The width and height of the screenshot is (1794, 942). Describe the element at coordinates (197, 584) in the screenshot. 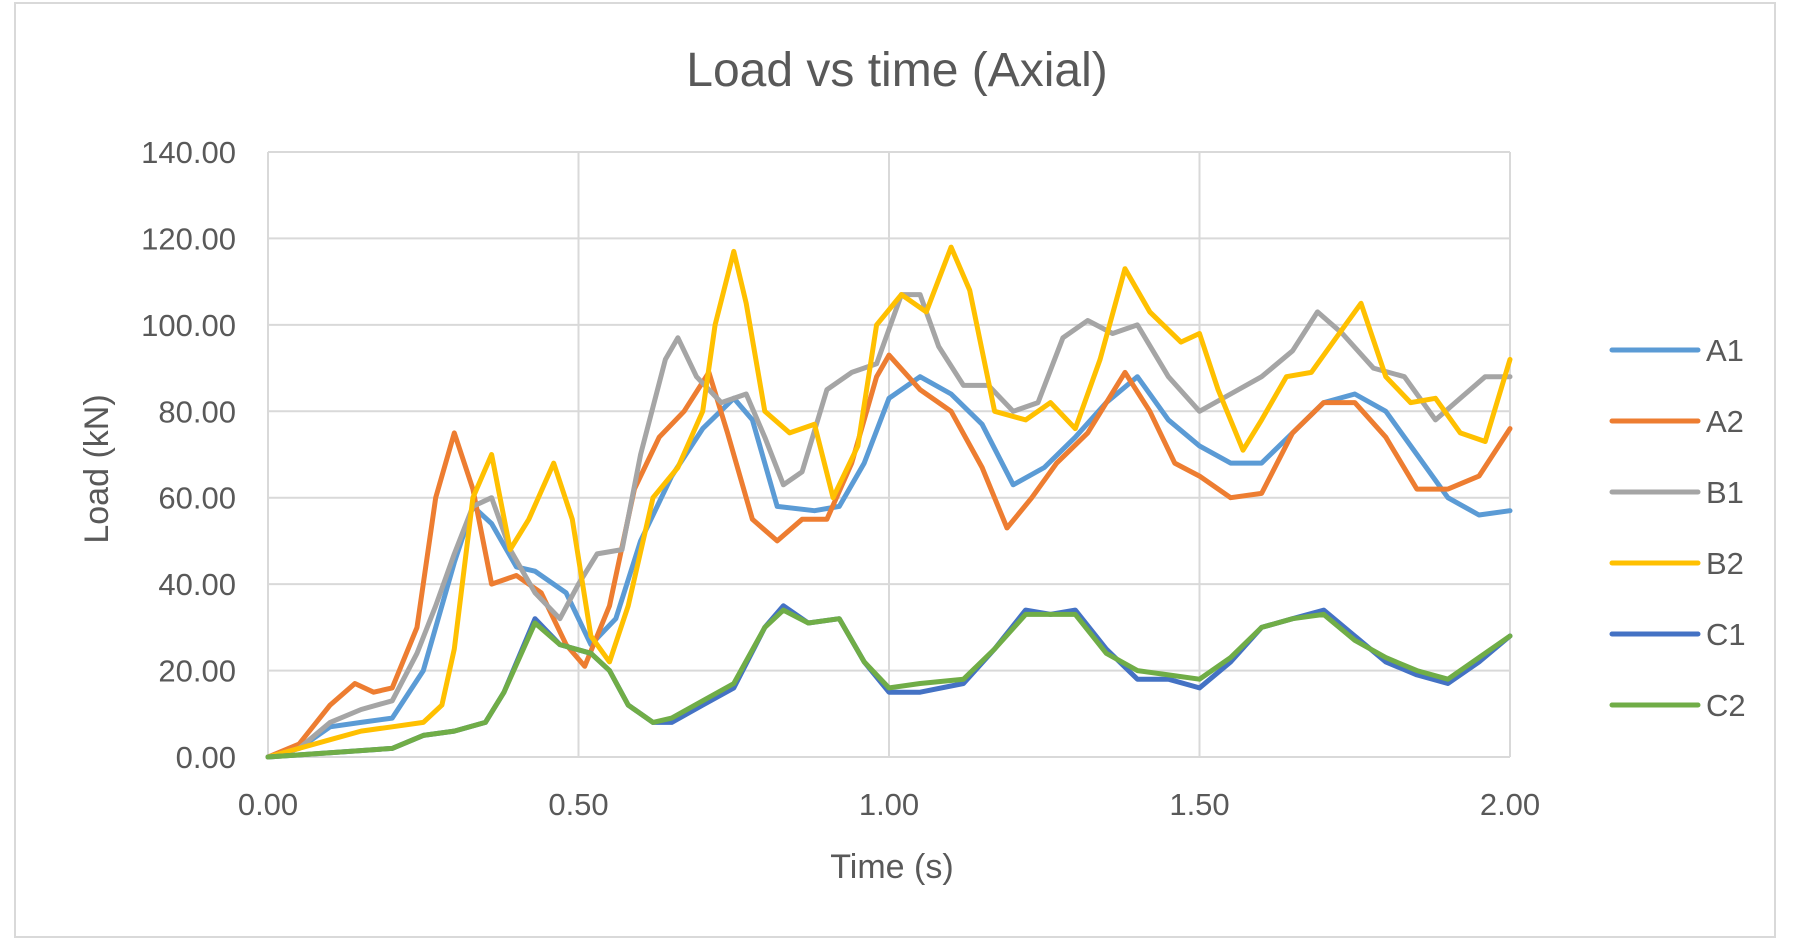

I see `y-tick-label: 40.00` at that location.